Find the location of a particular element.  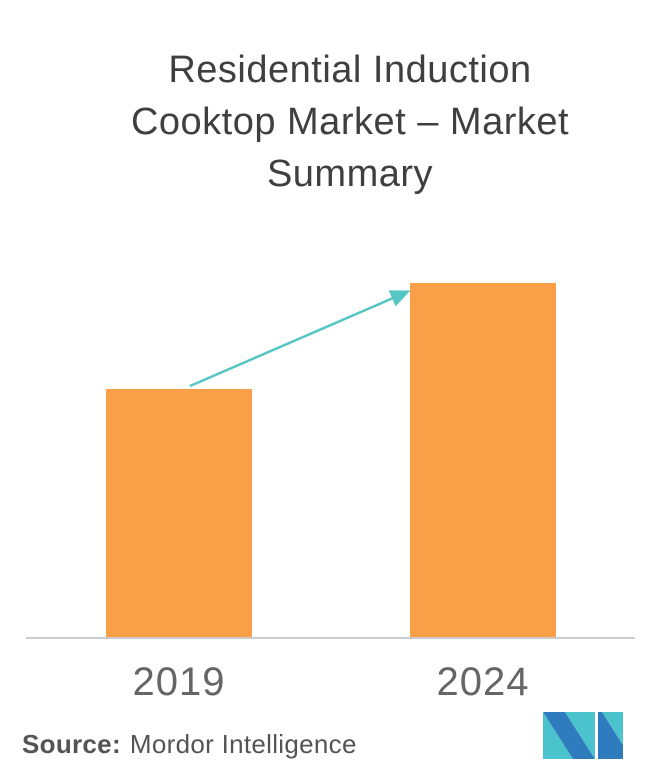

x-axis-line is located at coordinates (330, 638).